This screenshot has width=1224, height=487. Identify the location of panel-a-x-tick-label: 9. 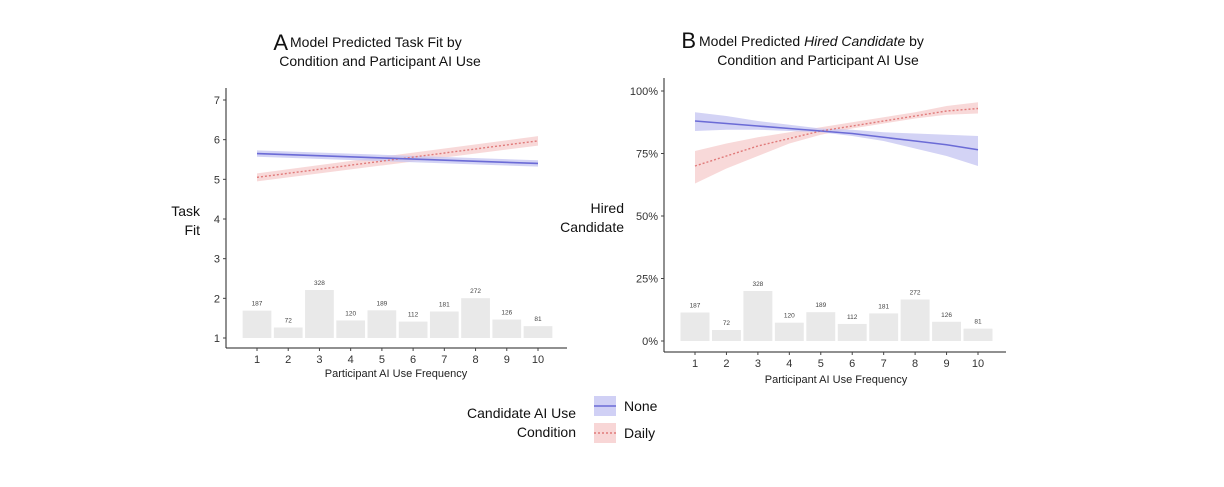
(507, 360).